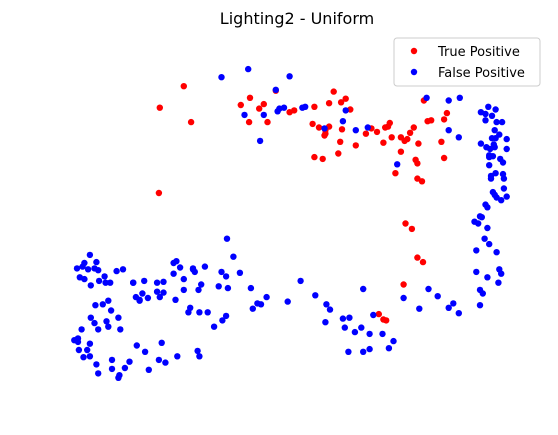 This screenshot has height=435, width=558. I want to click on legend-label-true-positive: True Positive, so click(478, 52).